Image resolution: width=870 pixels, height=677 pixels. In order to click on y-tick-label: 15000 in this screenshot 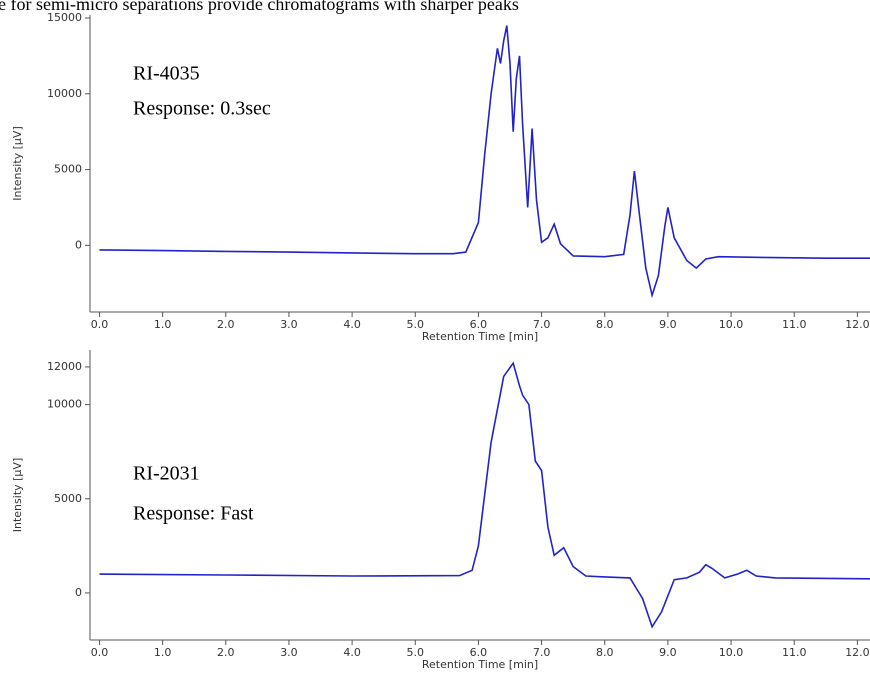, I will do `click(64, 17)`.